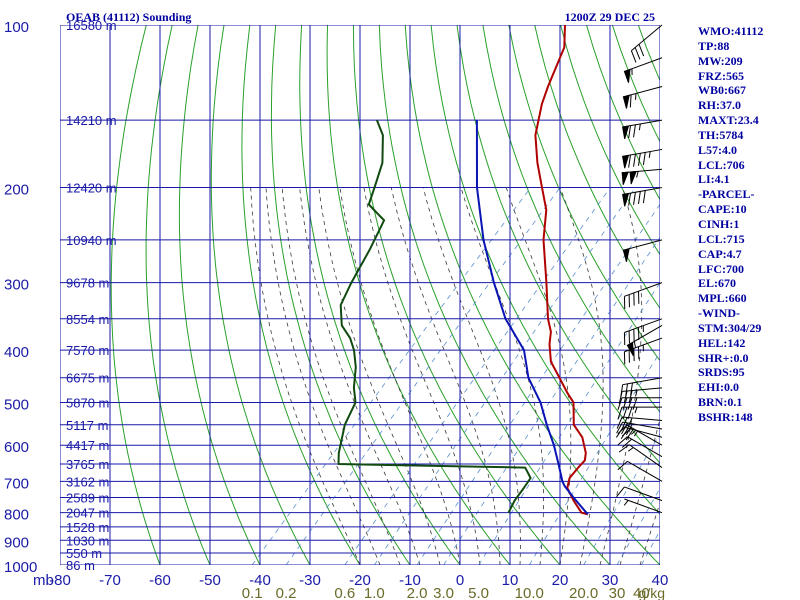  Describe the element at coordinates (719, 313) in the screenshot. I see `index-row: -WIND-` at that location.